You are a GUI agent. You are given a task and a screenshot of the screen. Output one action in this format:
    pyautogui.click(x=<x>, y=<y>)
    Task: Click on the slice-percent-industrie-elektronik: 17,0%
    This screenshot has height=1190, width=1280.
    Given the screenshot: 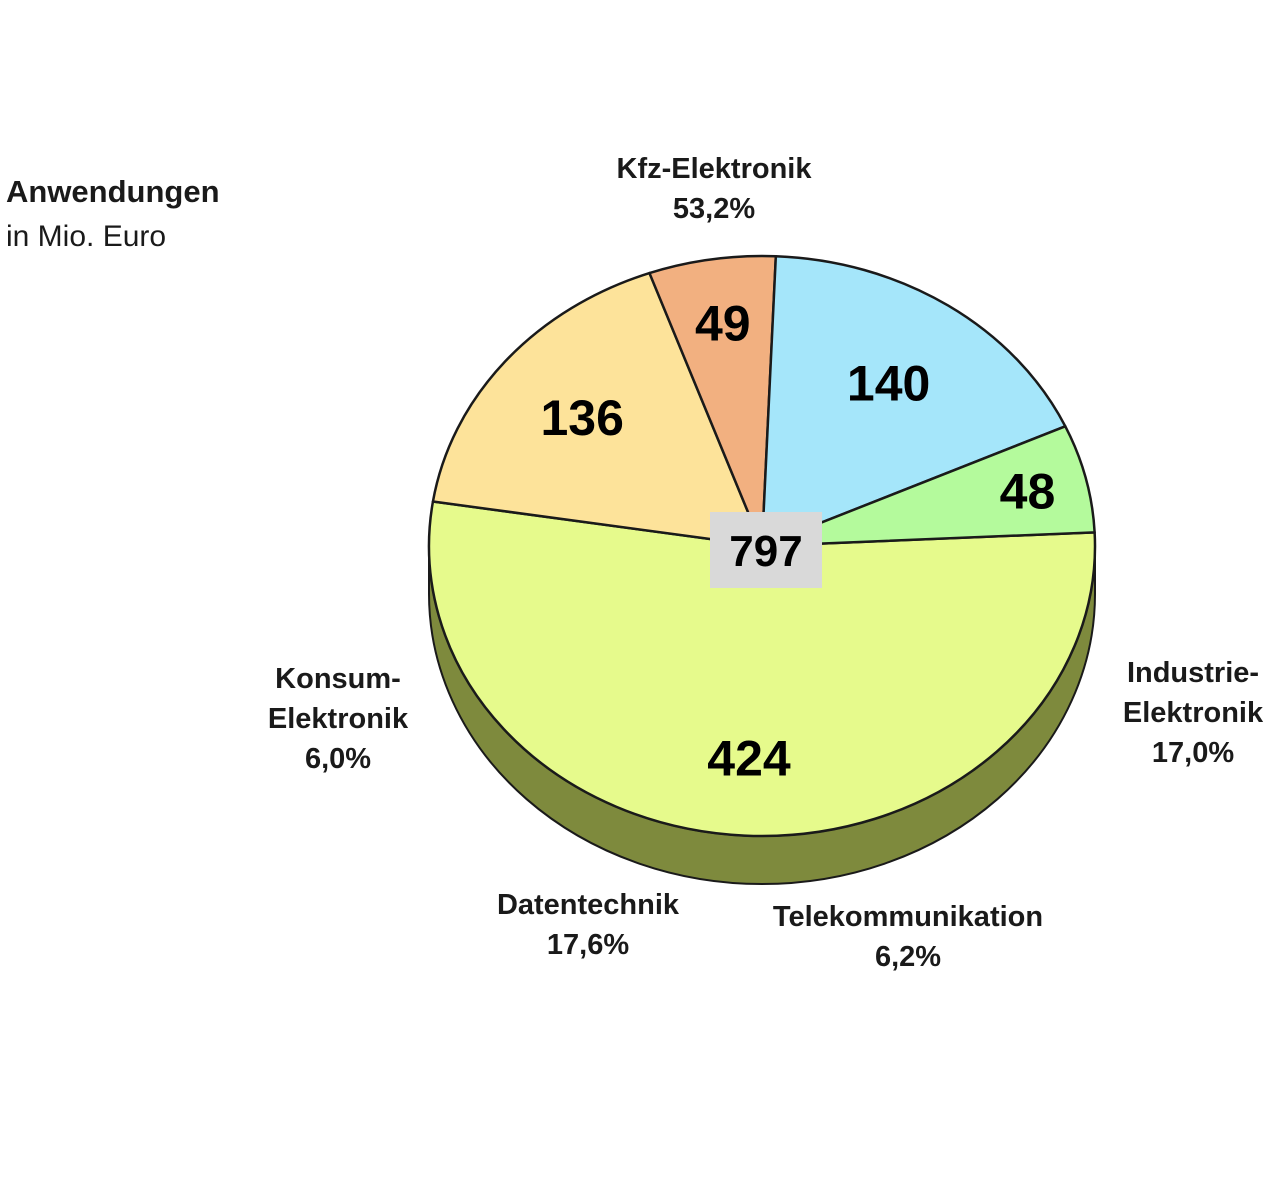 What is the action you would take?
    pyautogui.click(x=1193, y=753)
    